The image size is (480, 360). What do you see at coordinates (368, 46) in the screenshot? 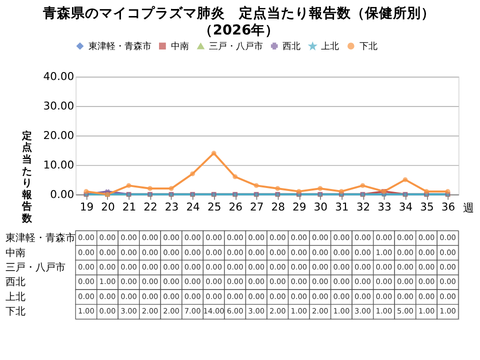
I see `legend-label: 下北` at bounding box center [368, 46].